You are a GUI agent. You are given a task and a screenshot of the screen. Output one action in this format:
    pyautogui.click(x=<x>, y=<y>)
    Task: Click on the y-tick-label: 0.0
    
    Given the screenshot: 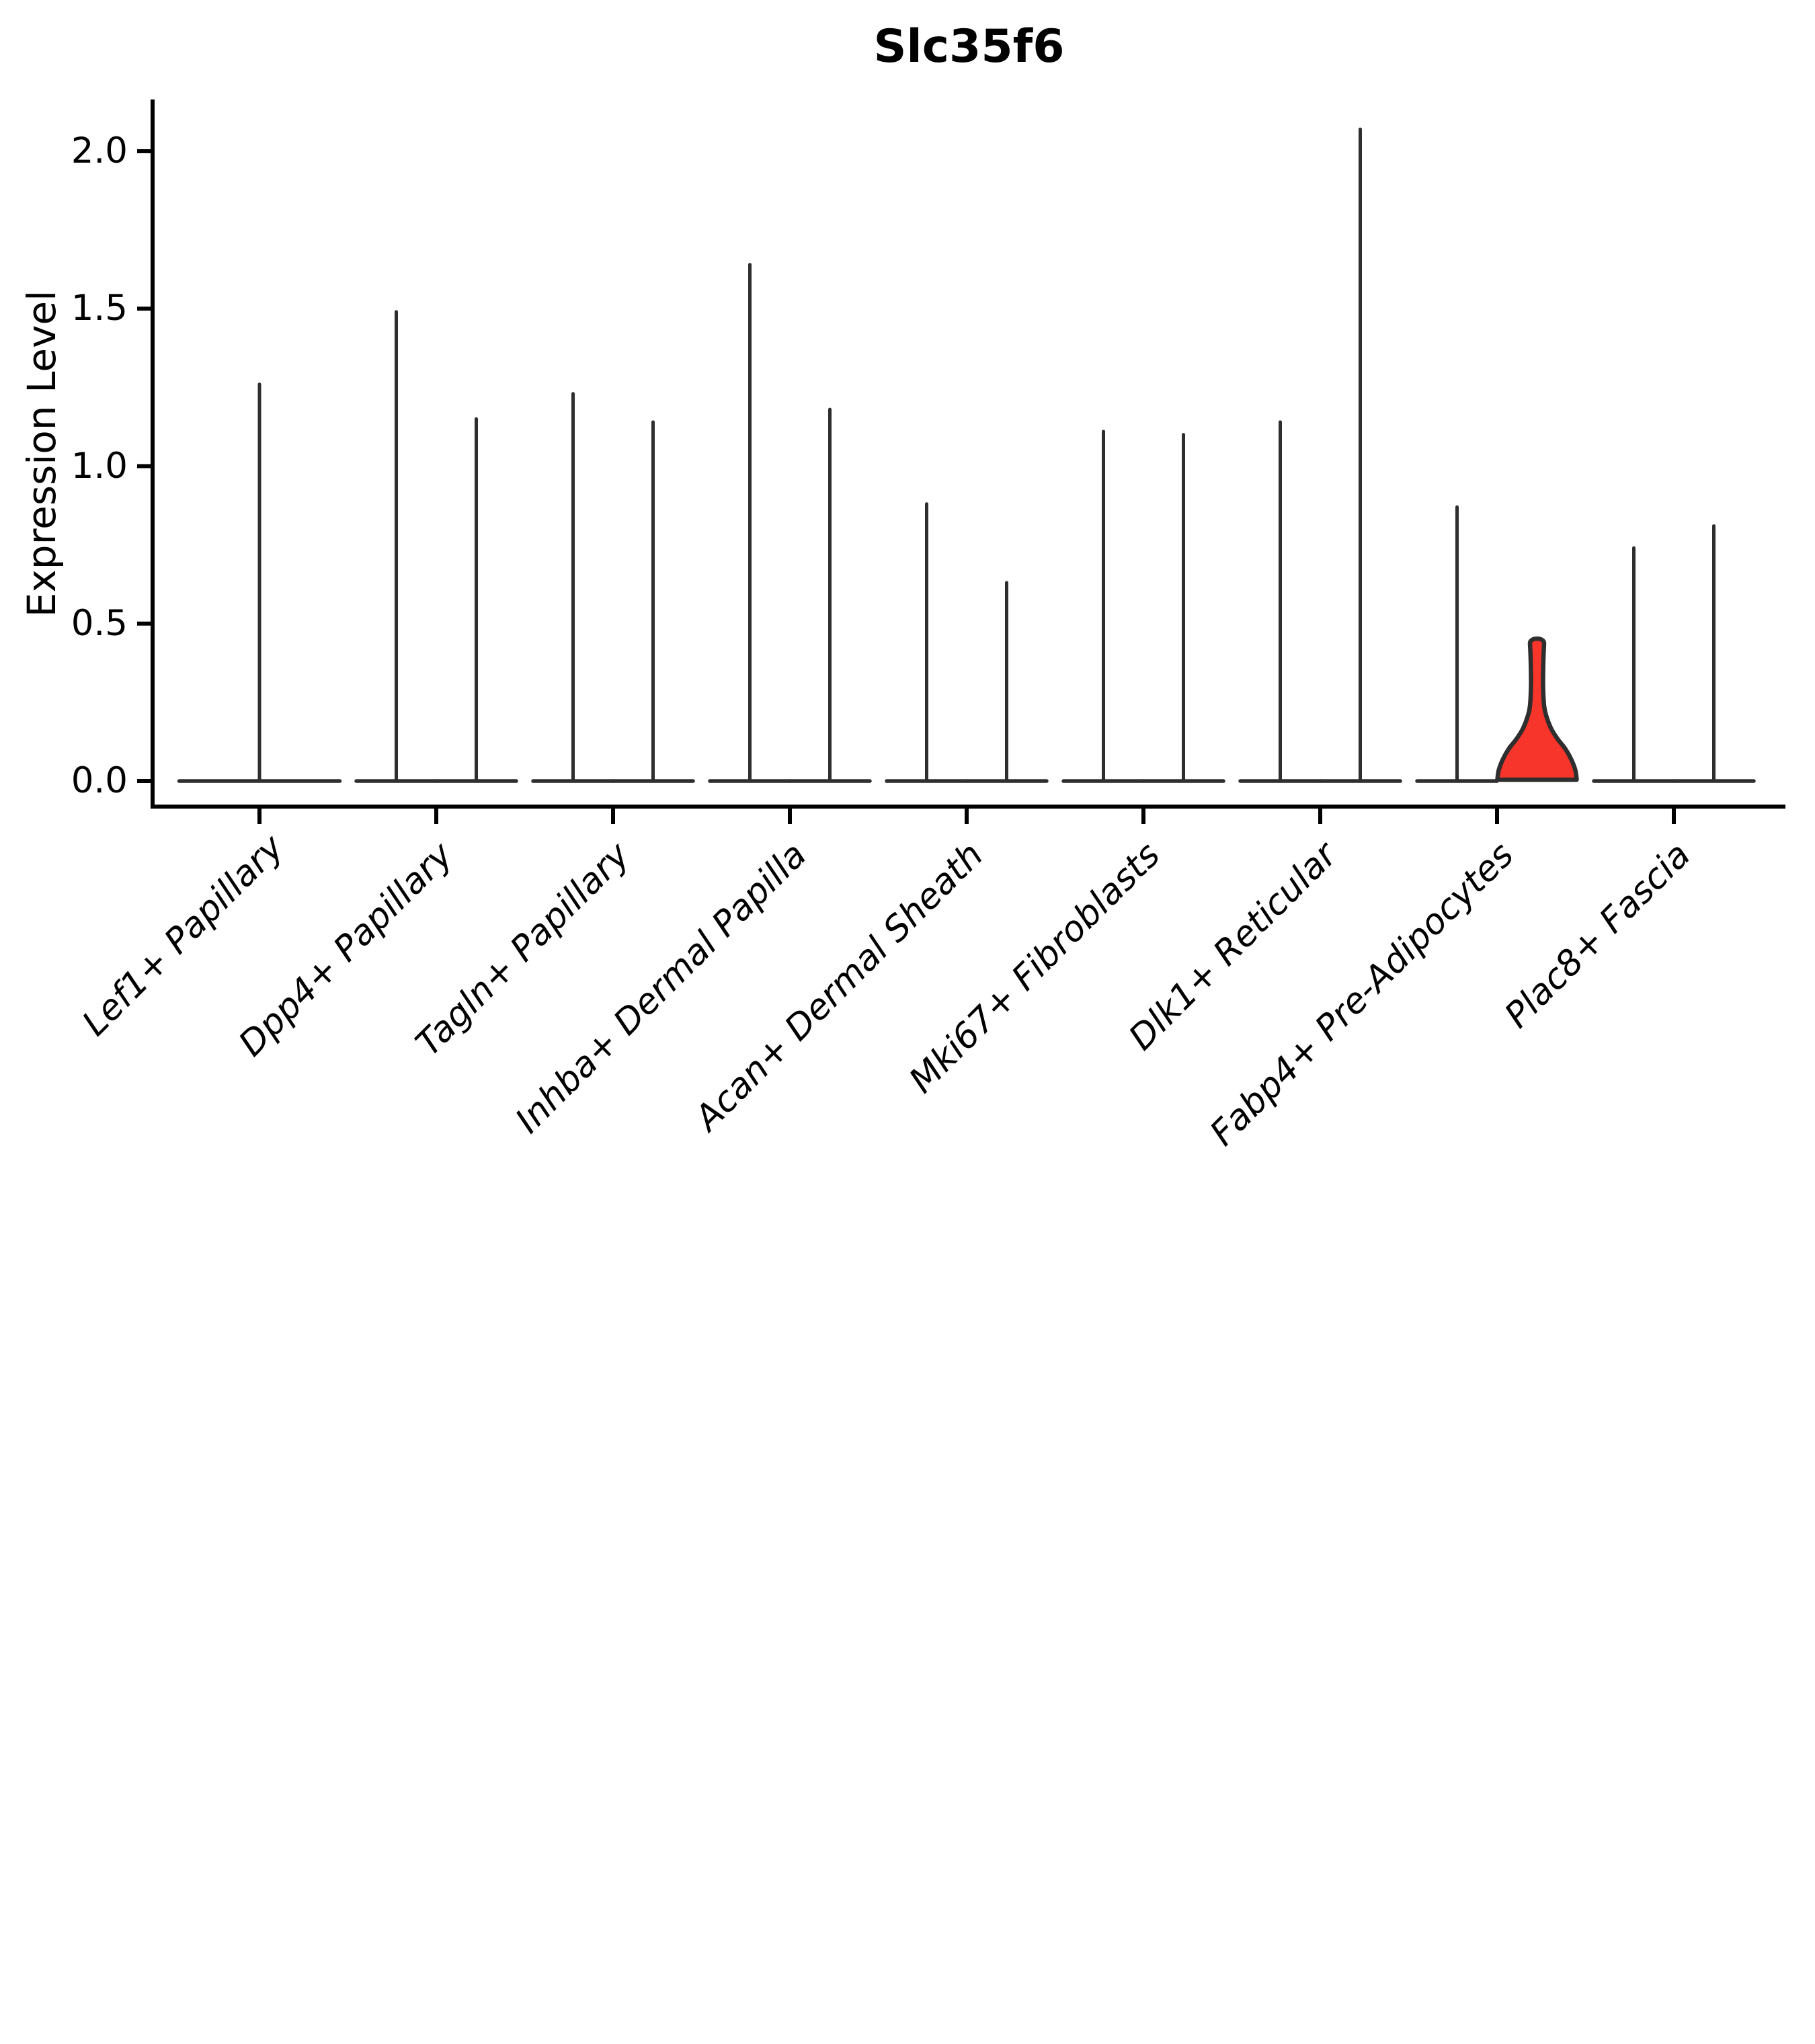 What is the action you would take?
    pyautogui.click(x=100, y=780)
    